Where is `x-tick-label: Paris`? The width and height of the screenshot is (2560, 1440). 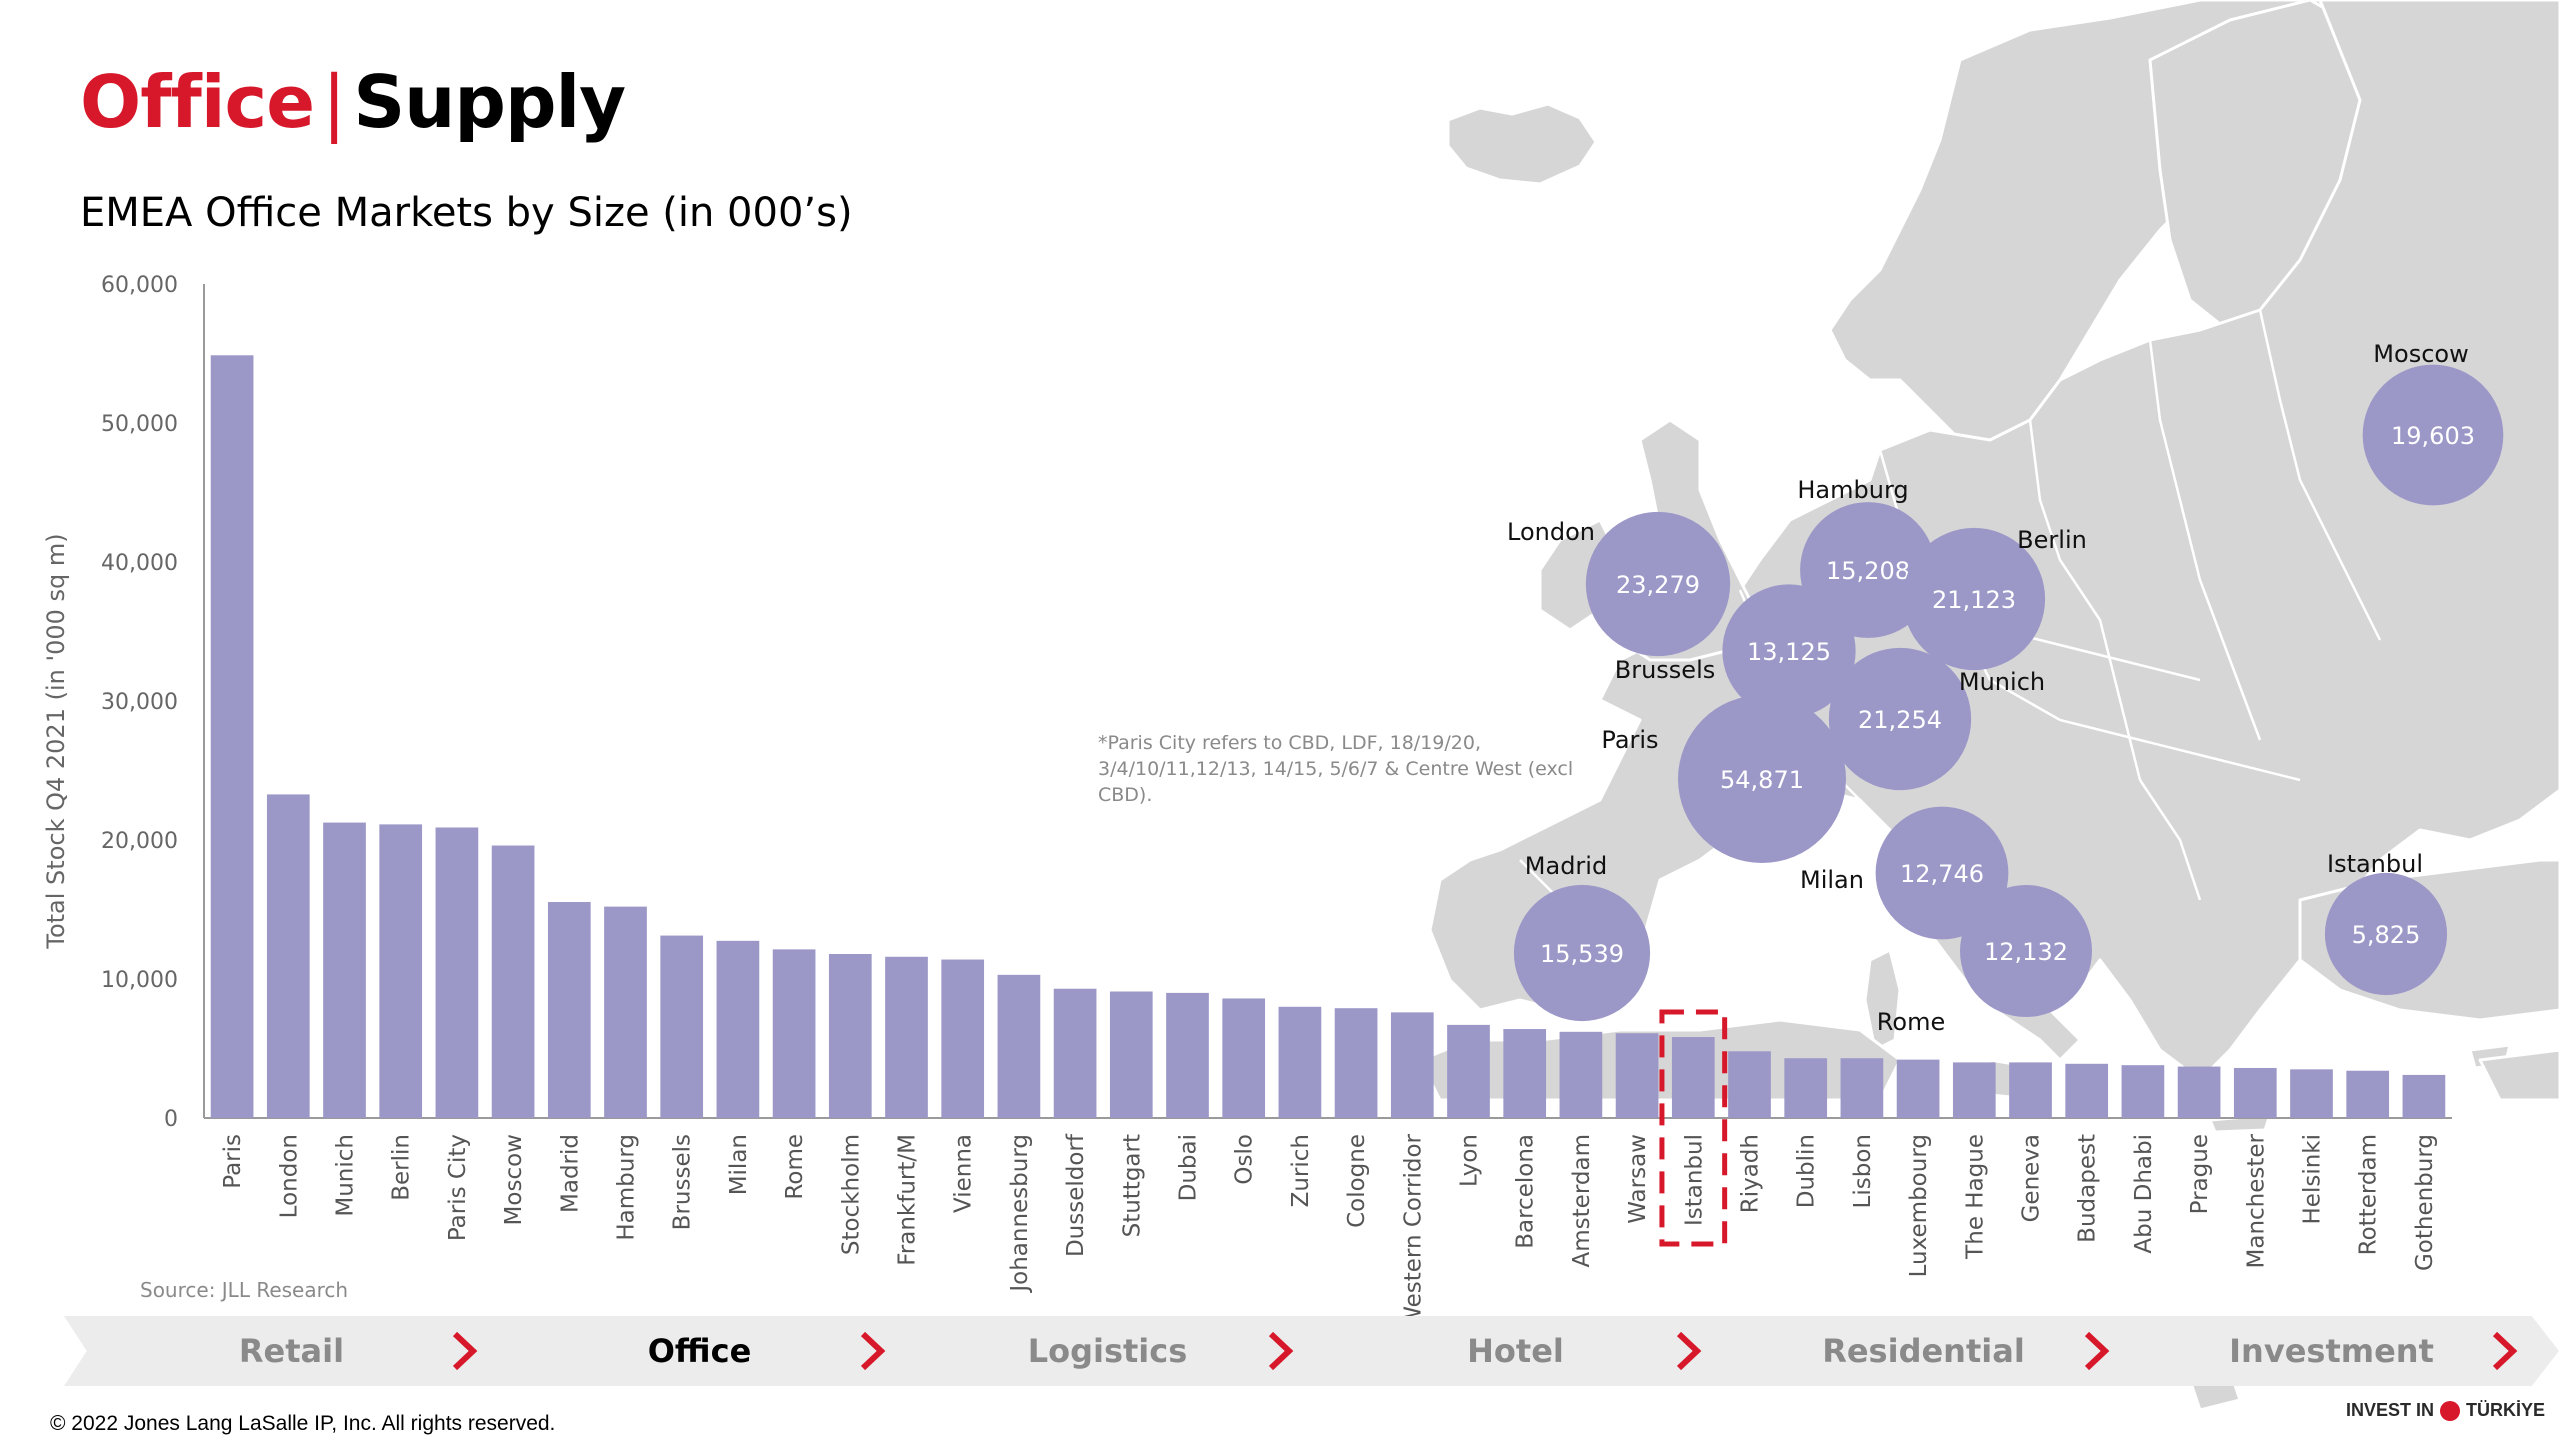
x-tick-label: Paris is located at coordinates (233, 1161).